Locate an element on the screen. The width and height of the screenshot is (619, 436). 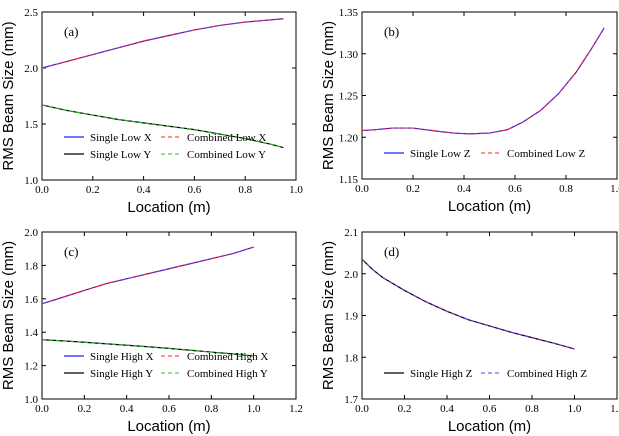
y-tick-label: 1.7 is located at coordinates (351, 400).